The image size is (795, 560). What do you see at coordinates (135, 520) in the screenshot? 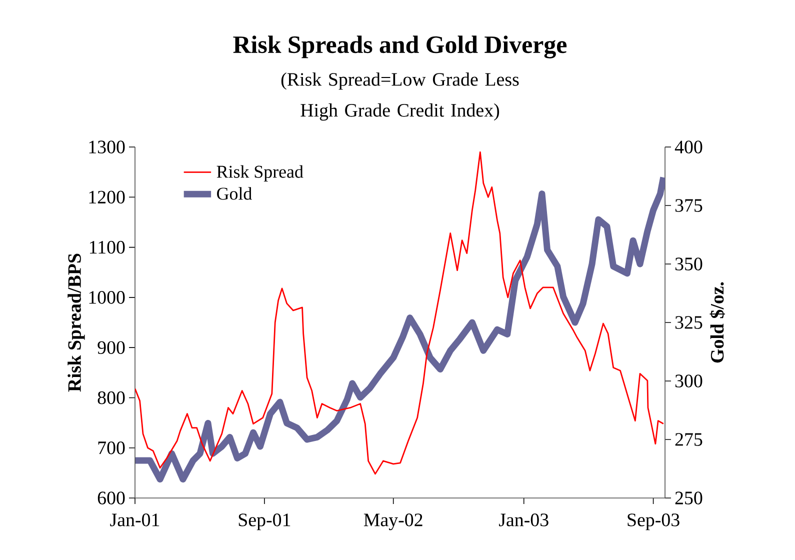
I see `x-tick-label: Jan-01` at bounding box center [135, 520].